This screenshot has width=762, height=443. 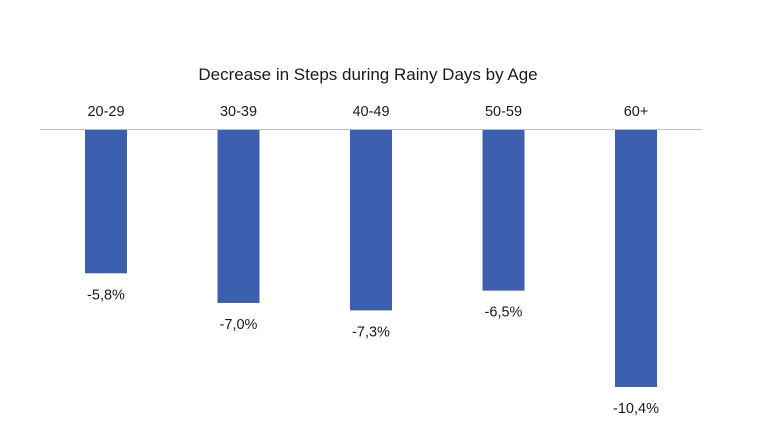 I want to click on category-label: 50-59, so click(x=503, y=112).